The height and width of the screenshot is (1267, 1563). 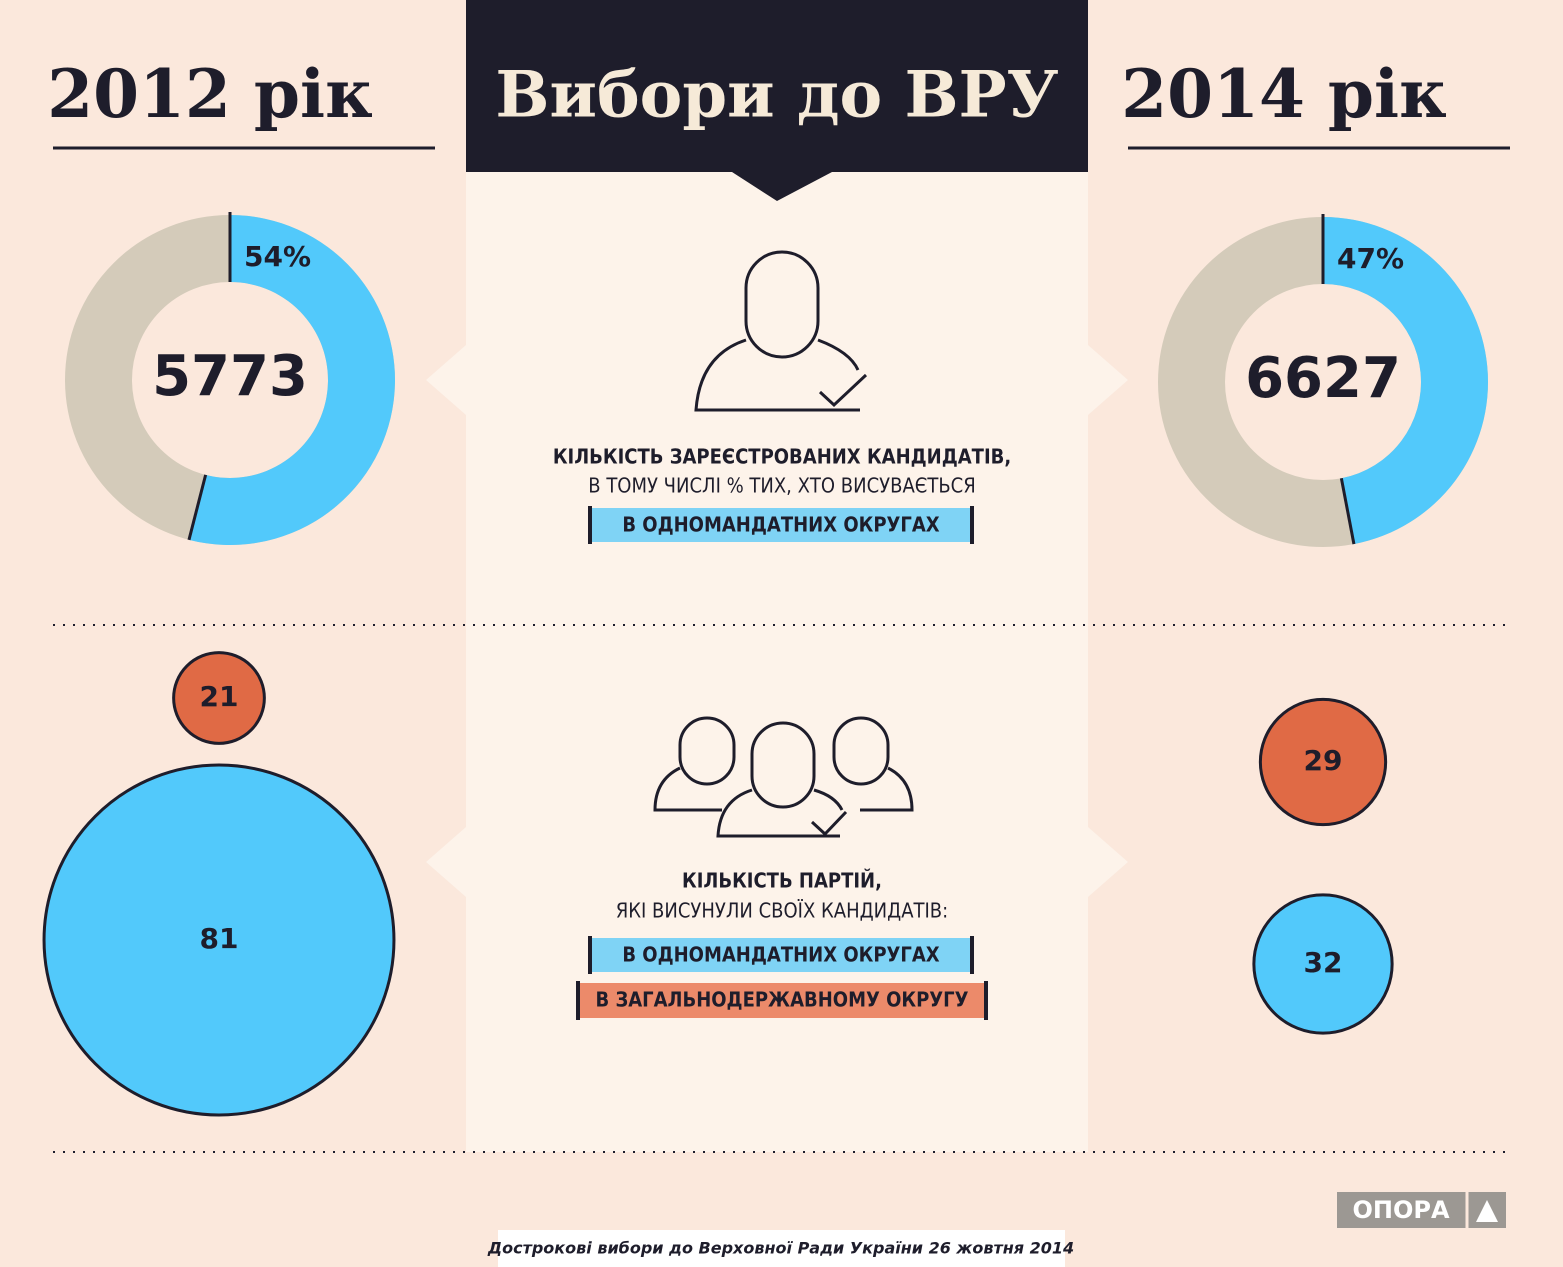 I want to click on logo: ОПОРА, so click(x=1400, y=1210).